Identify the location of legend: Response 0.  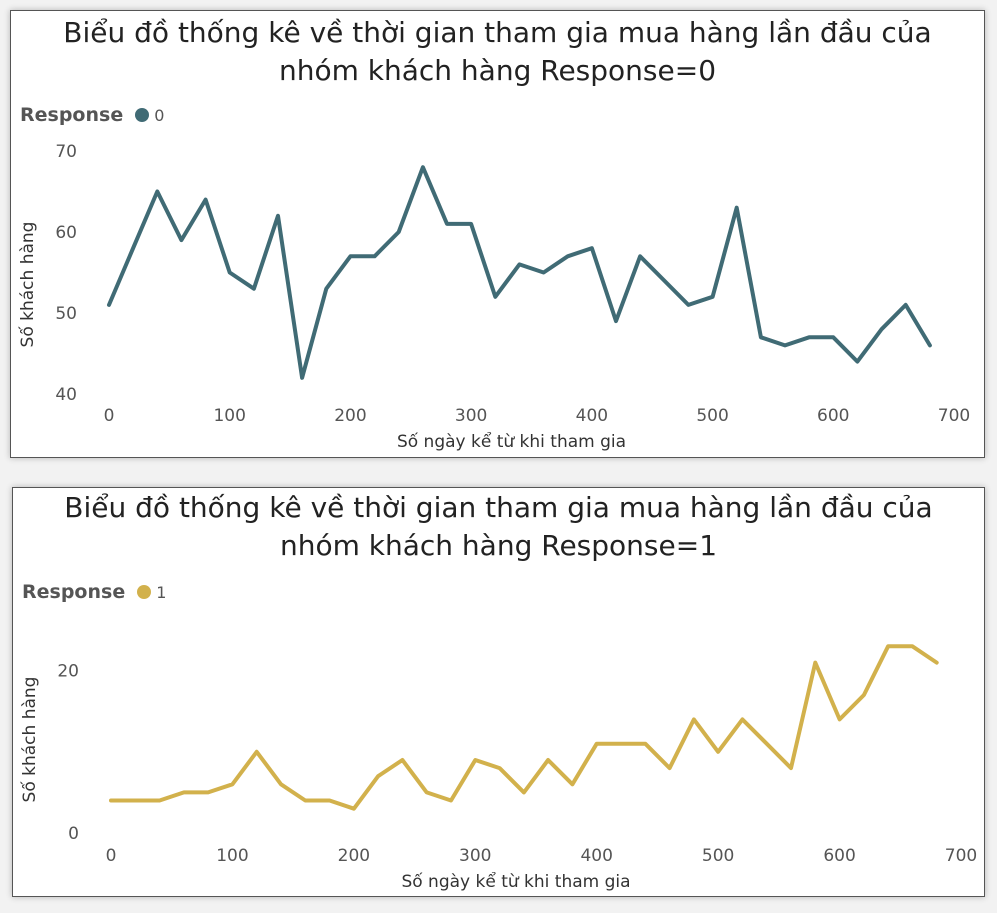
(92, 115).